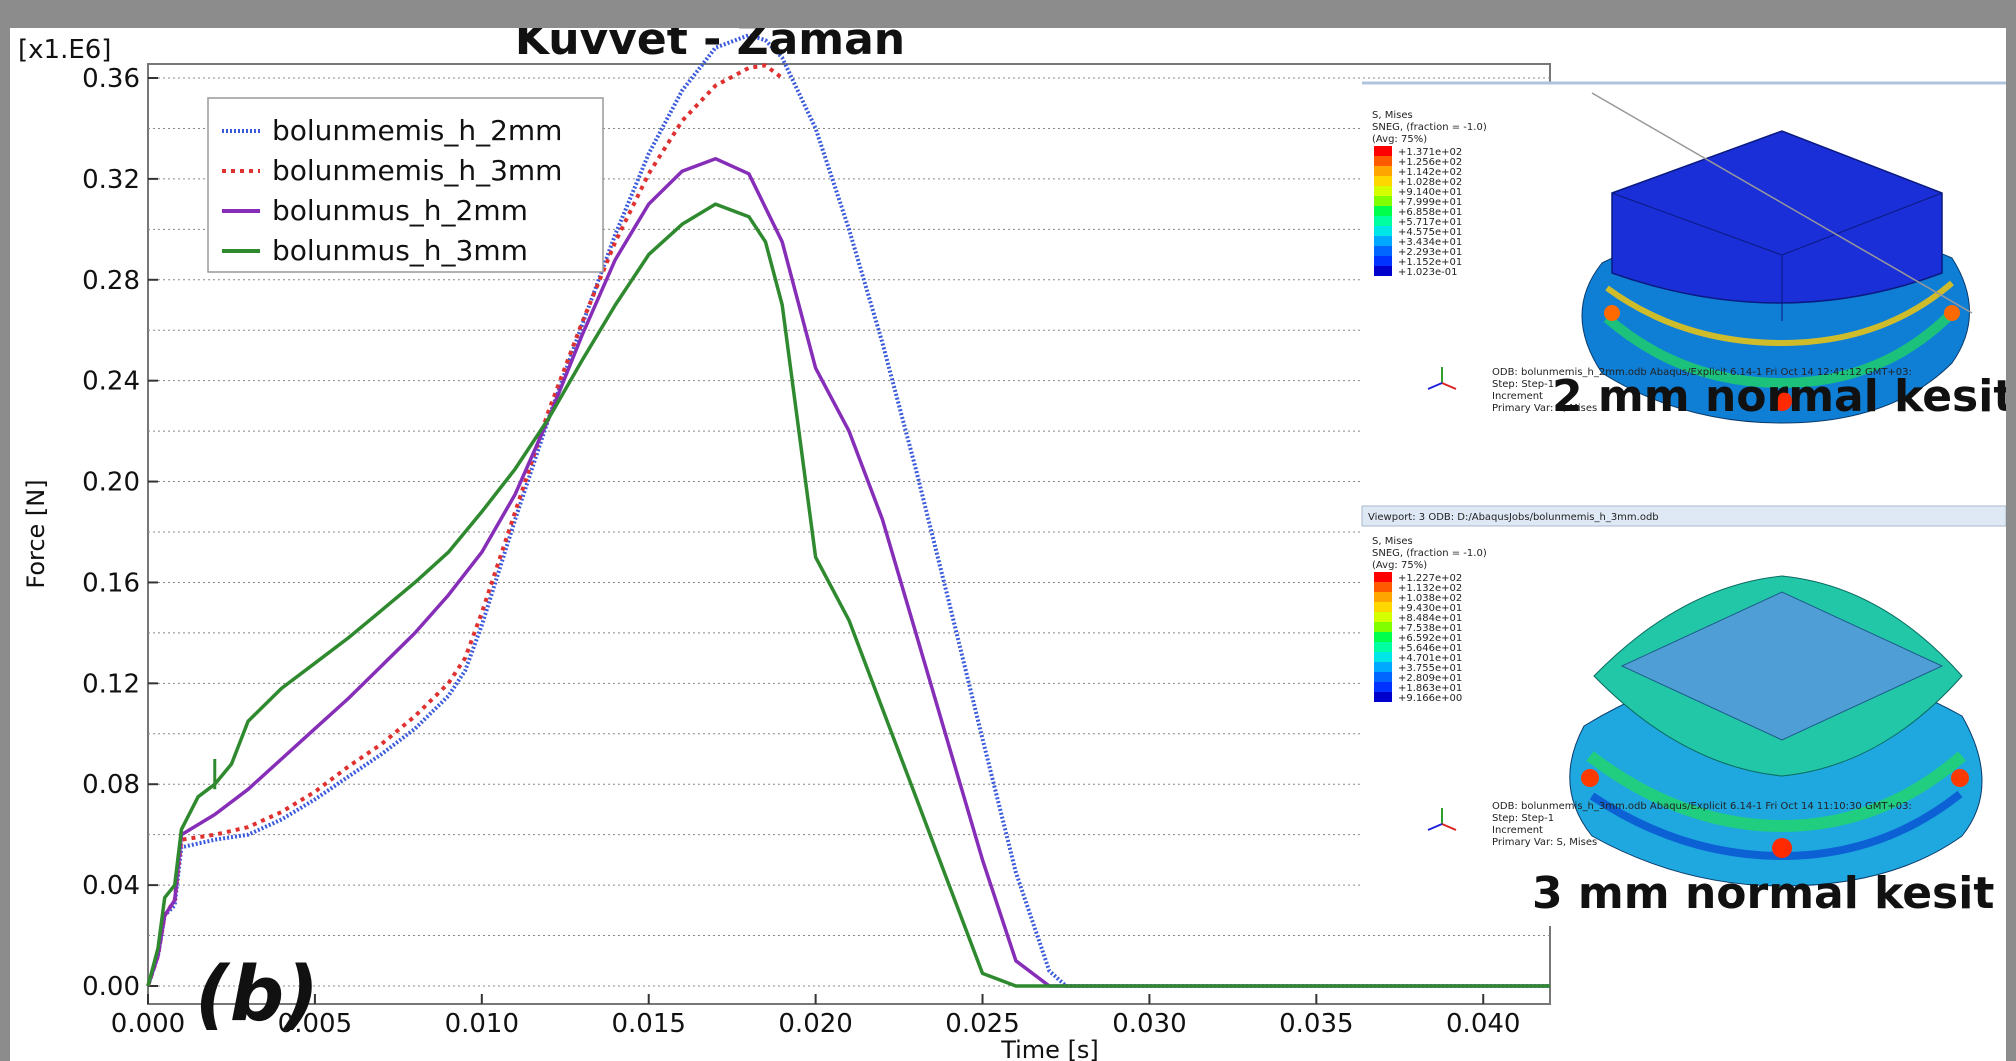 This screenshot has width=2016, height=1061. What do you see at coordinates (417, 130) in the screenshot?
I see `legend-label: bolunmemis_h_2mm` at bounding box center [417, 130].